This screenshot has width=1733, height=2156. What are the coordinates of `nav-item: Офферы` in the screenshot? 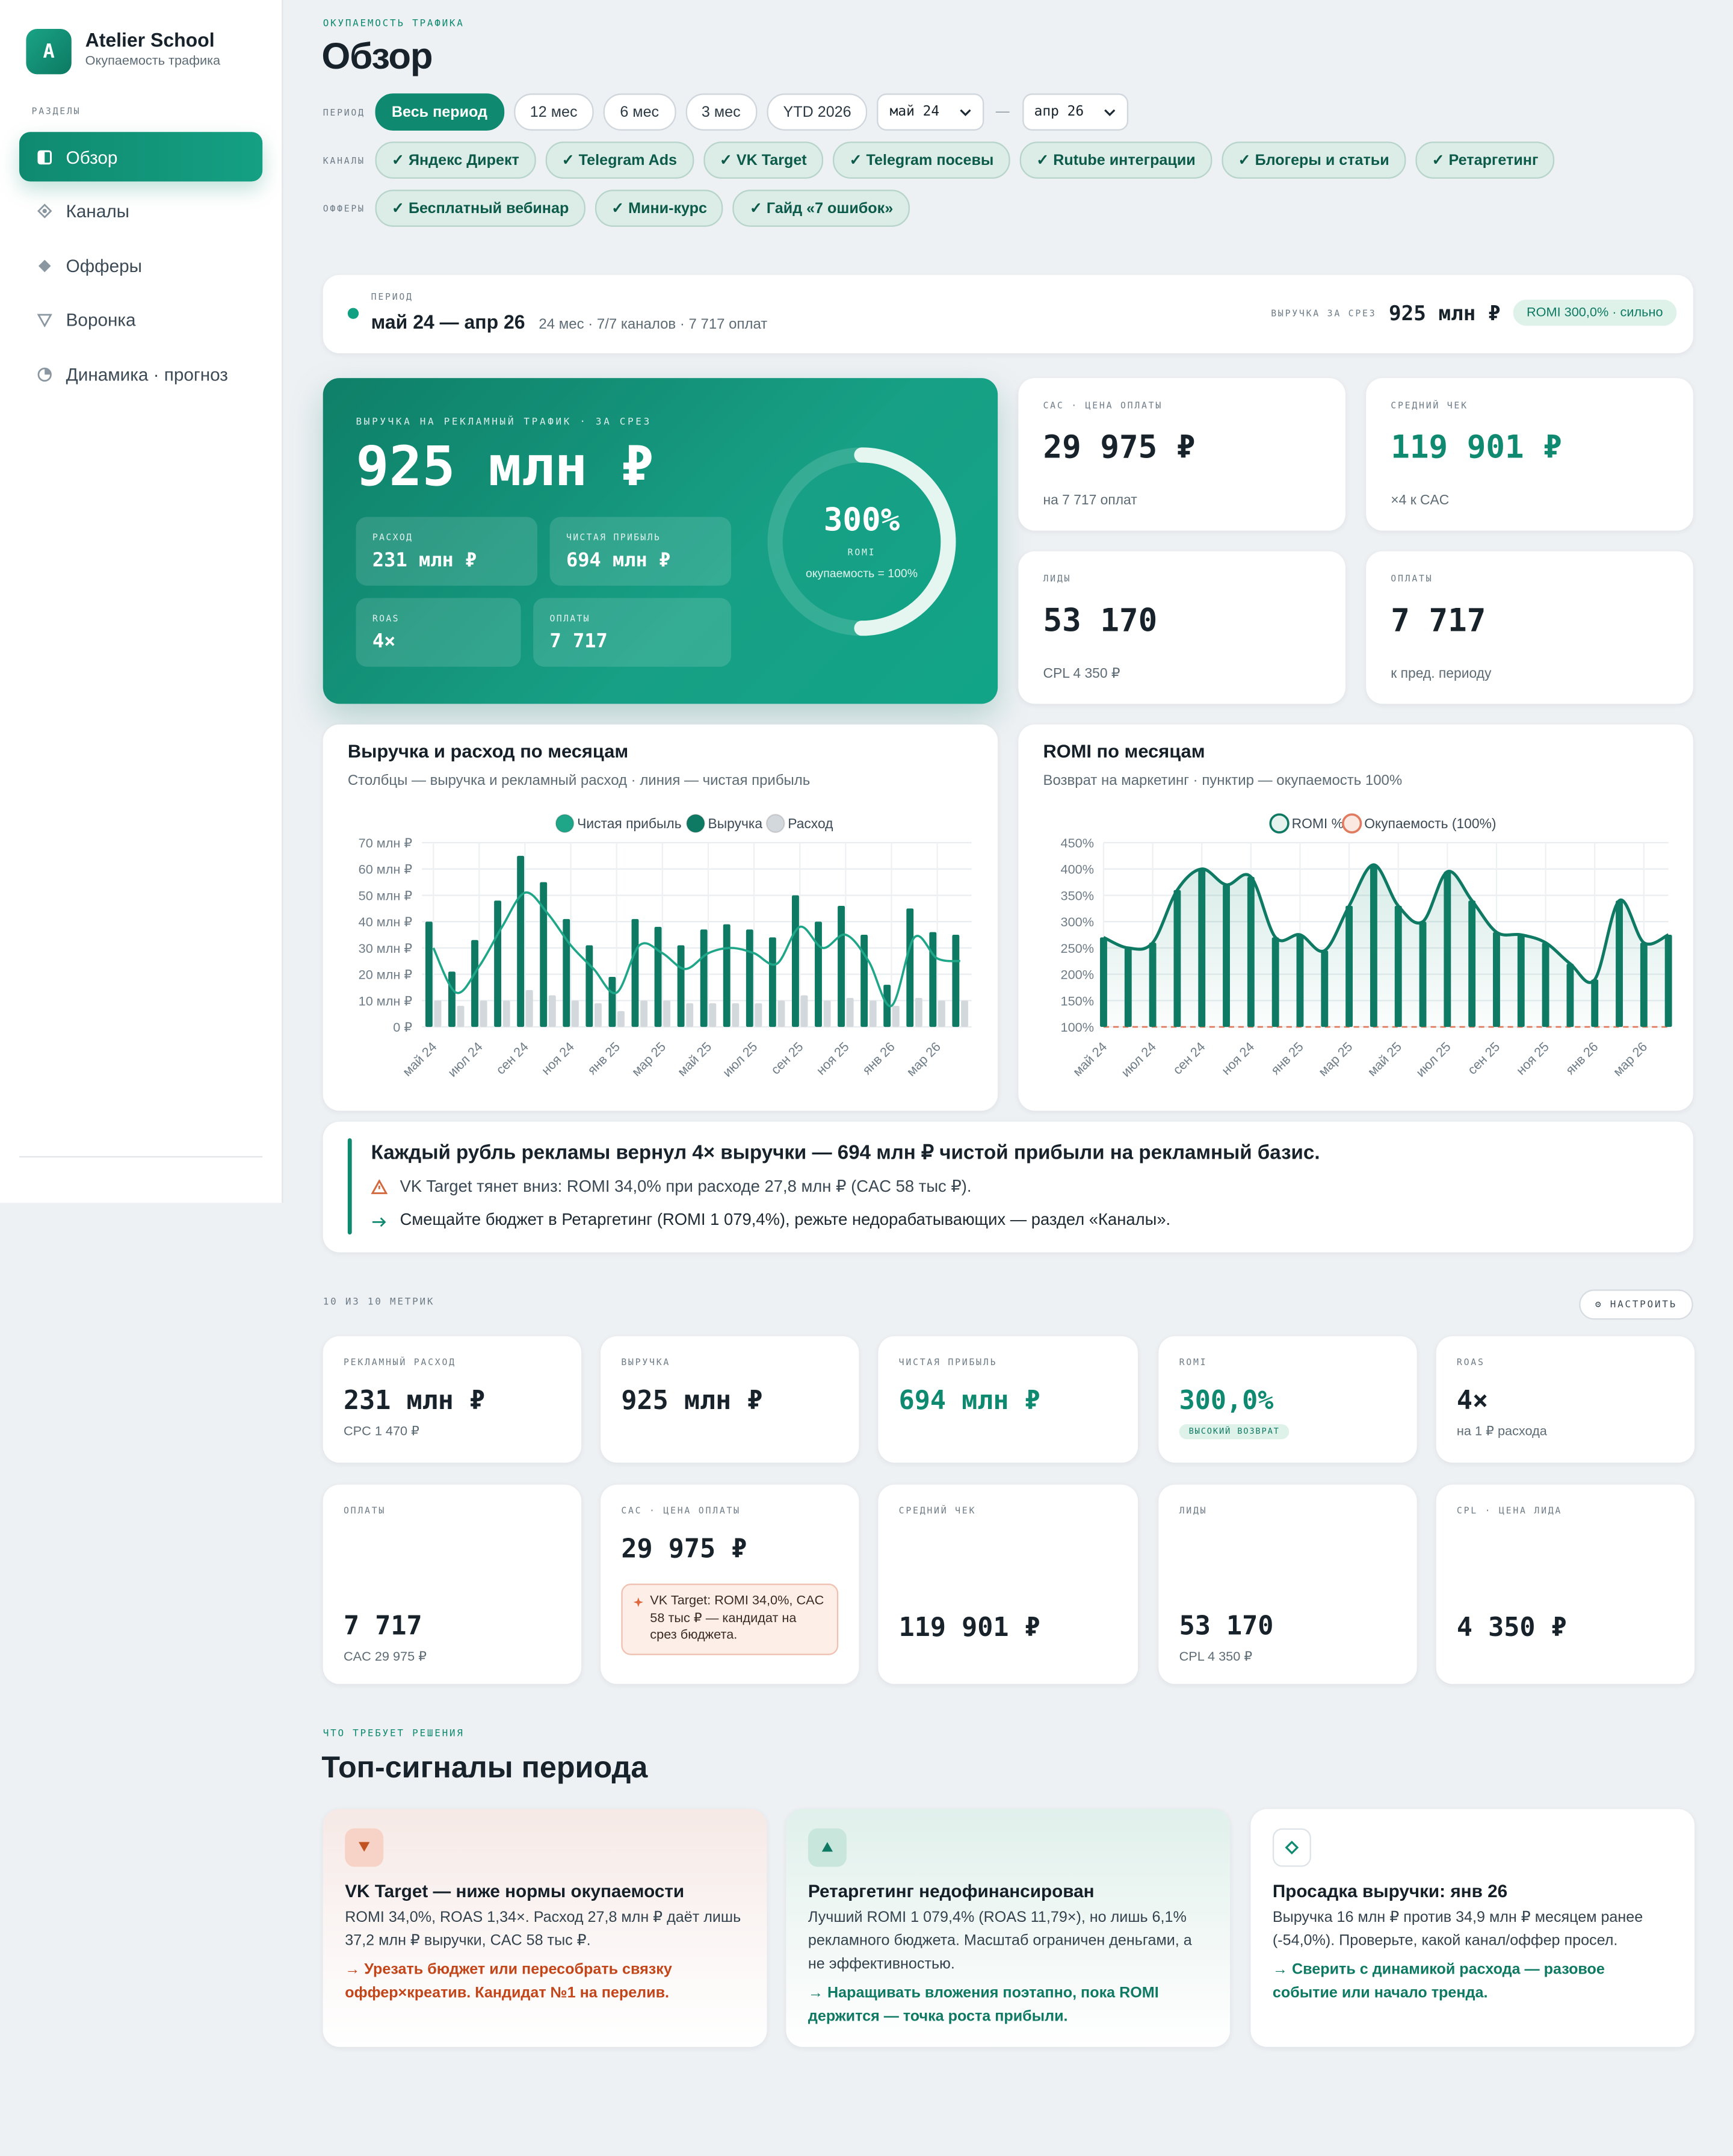 It's located at (140, 265).